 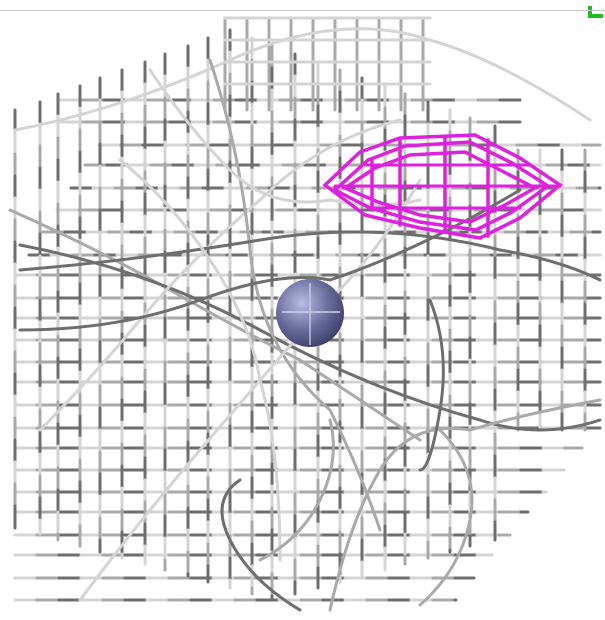 I want to click on highlighted-mesh-region, so click(x=442, y=186).